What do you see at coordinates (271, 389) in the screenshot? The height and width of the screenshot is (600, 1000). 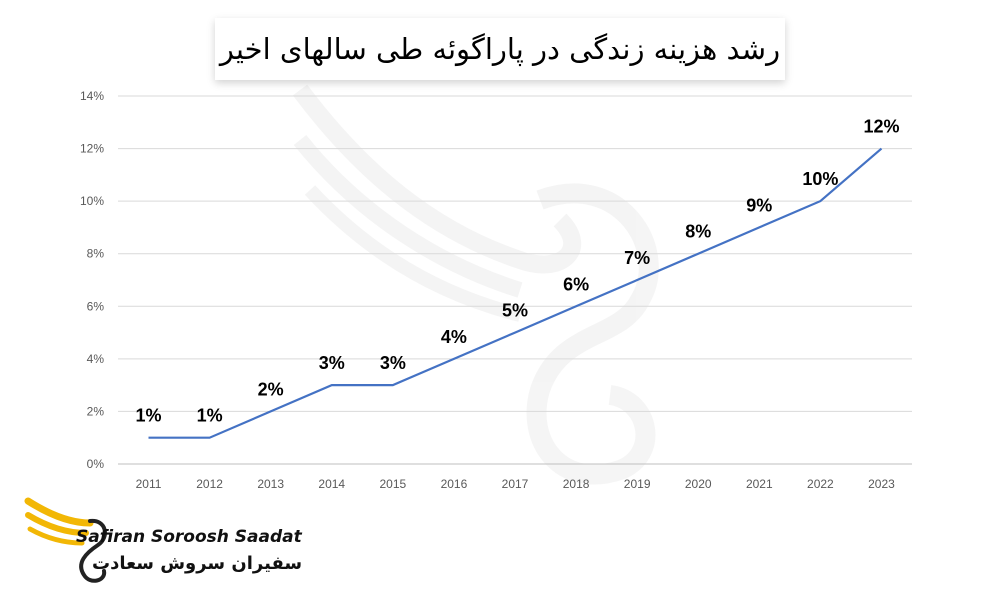 I see `data-label: 2%` at bounding box center [271, 389].